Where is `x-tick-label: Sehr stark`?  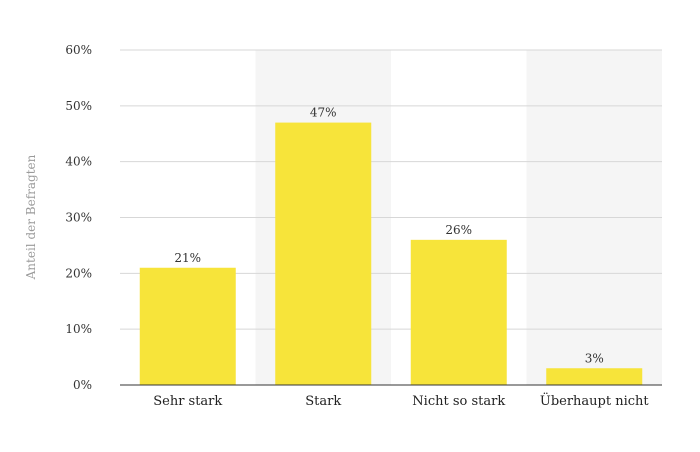
x-tick-label: Sehr stark is located at coordinates (187, 401).